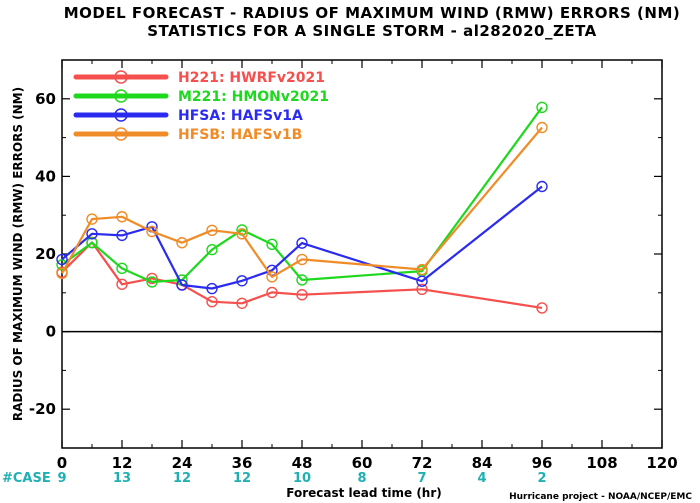  I want to click on x-tick-label: 48, so click(302, 463).